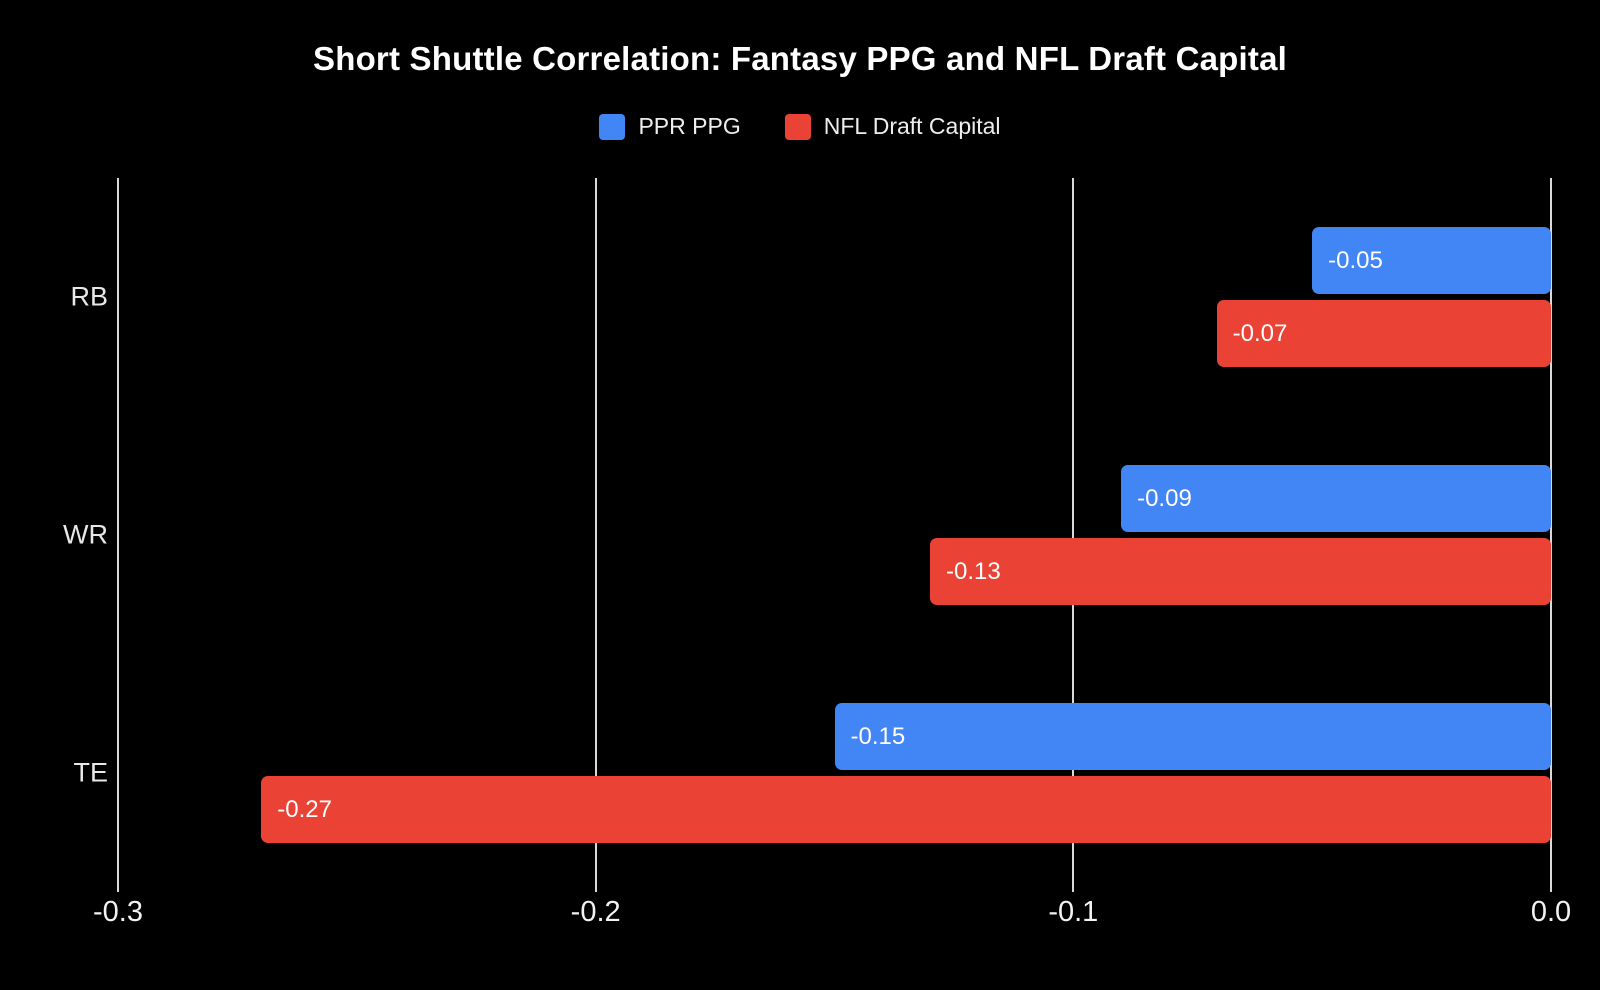 This screenshot has height=990, width=1600. I want to click on bar-rb-nfl-draft-capital: -0.07, so click(1383, 333).